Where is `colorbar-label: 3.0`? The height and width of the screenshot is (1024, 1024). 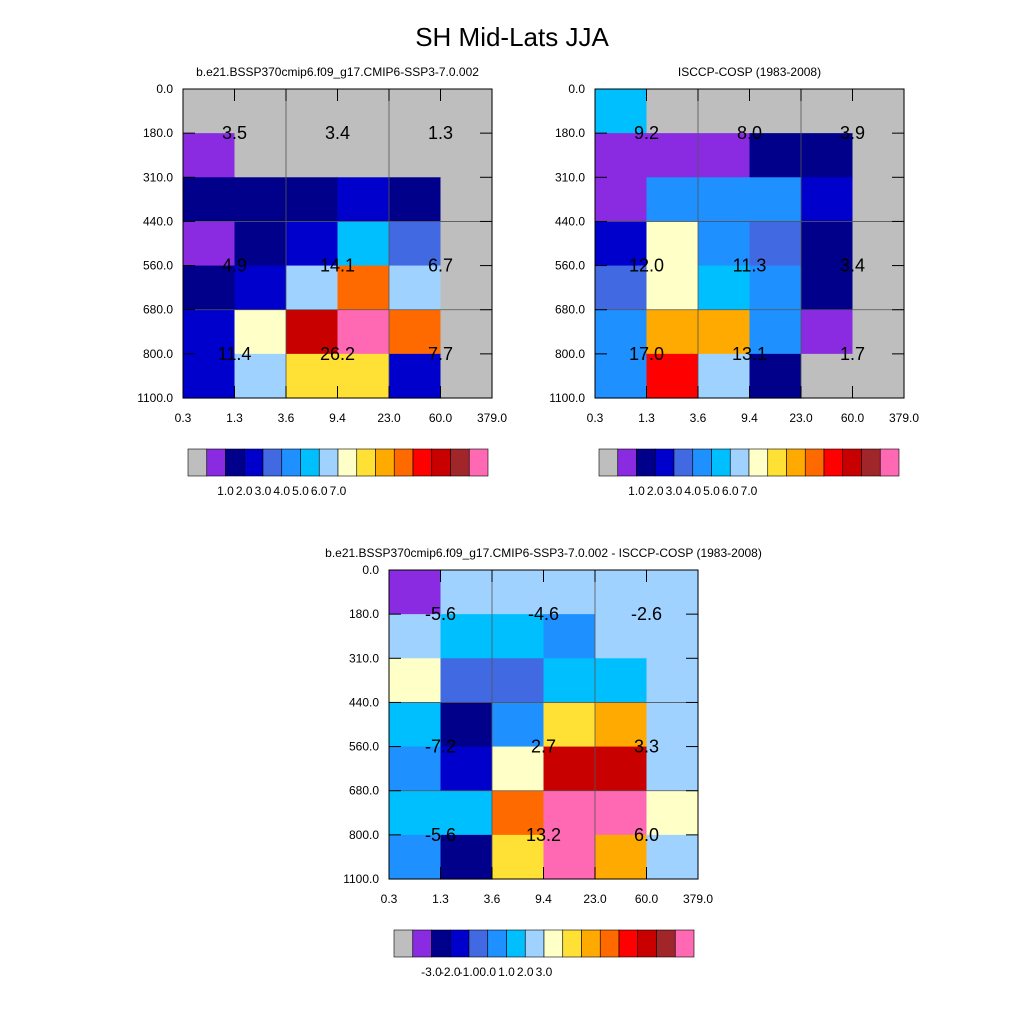 colorbar-label: 3.0 is located at coordinates (544, 972).